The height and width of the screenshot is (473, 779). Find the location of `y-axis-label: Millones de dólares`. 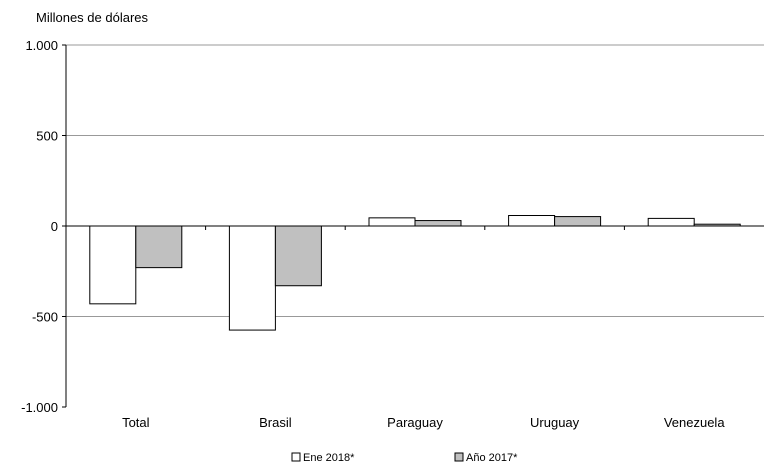

y-axis-label: Millones de dólares is located at coordinates (92, 17).